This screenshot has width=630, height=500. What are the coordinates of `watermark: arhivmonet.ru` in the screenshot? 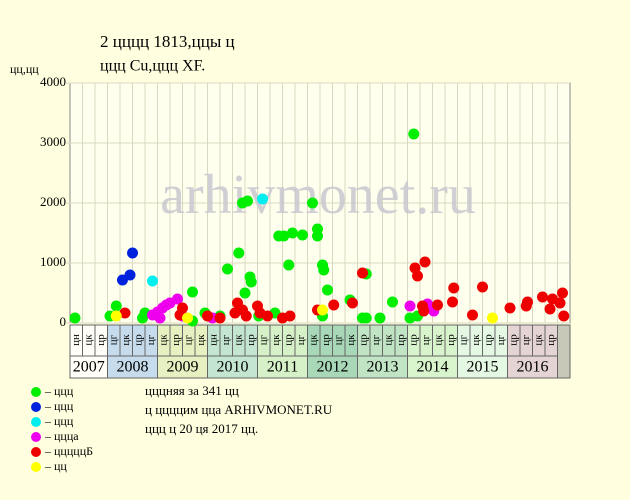 It's located at (318, 195).